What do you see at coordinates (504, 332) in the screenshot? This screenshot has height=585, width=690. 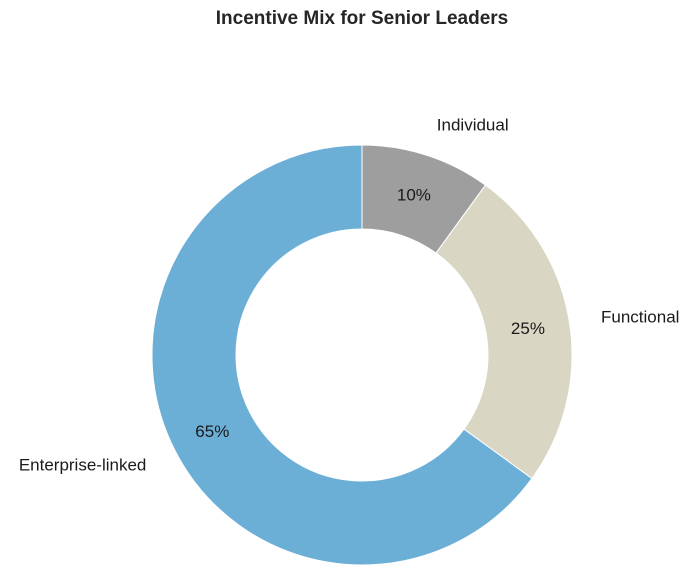 I see `slice-functional` at bounding box center [504, 332].